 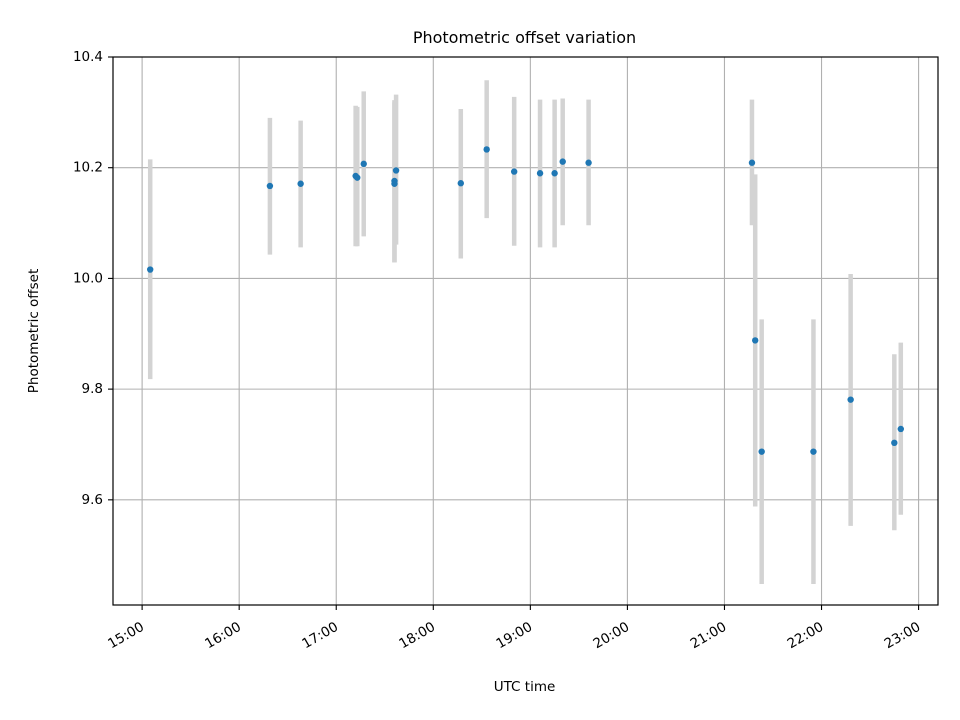 What do you see at coordinates (88, 168) in the screenshot?
I see `y-tick-label: 10.2` at bounding box center [88, 168].